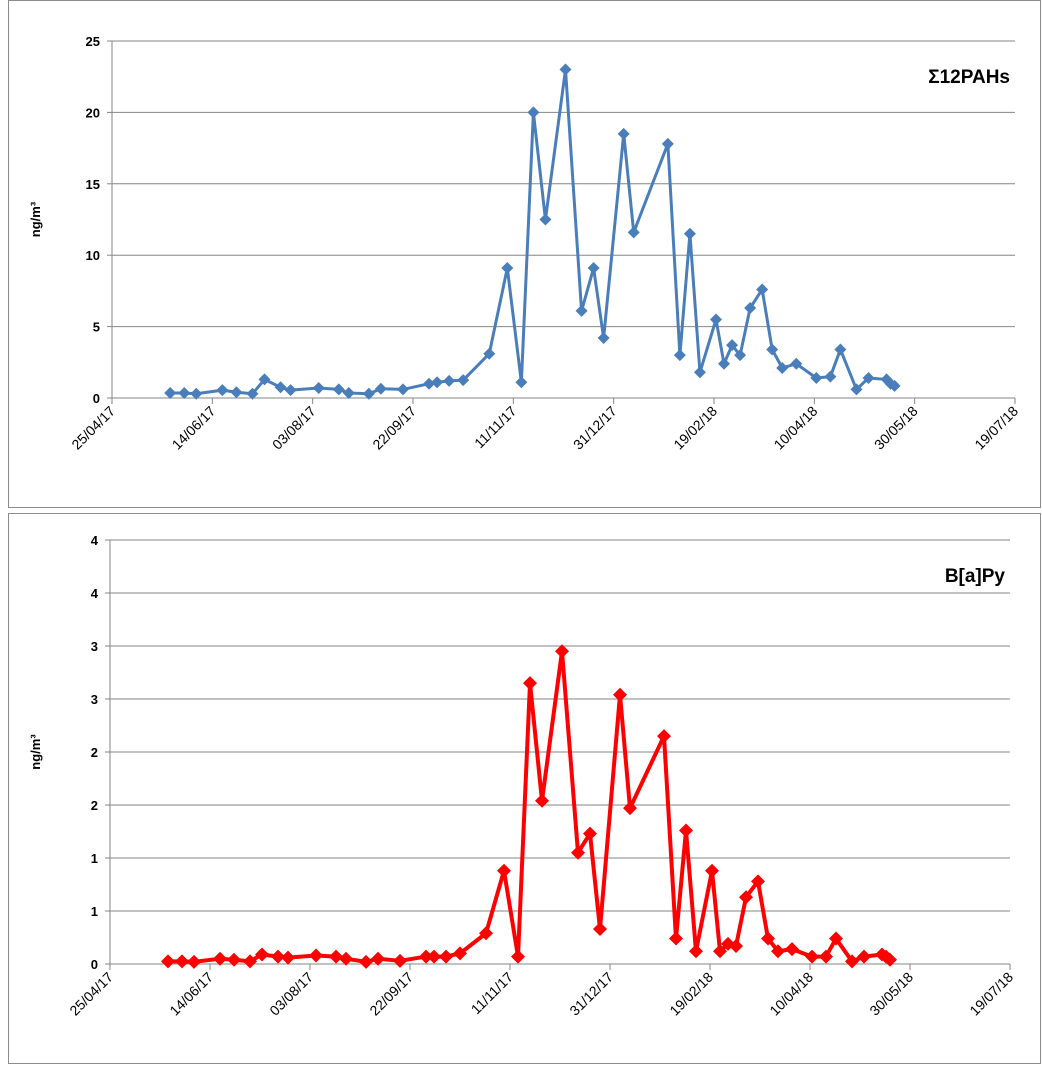 Image resolution: width=1042 pixels, height=1066 pixels. Describe the element at coordinates (93, 255) in the screenshot. I see `y-tick-label: 10` at that location.